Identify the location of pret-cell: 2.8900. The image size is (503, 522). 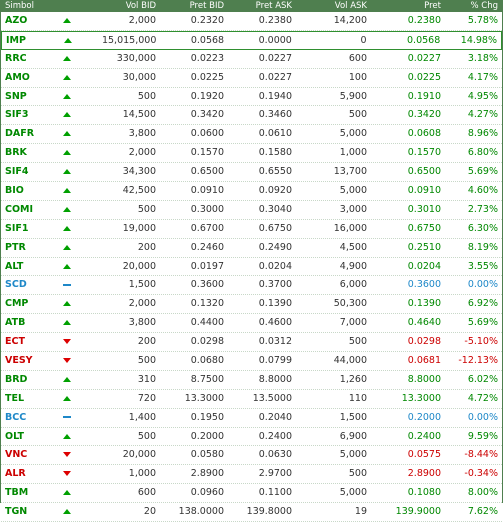
(424, 474).